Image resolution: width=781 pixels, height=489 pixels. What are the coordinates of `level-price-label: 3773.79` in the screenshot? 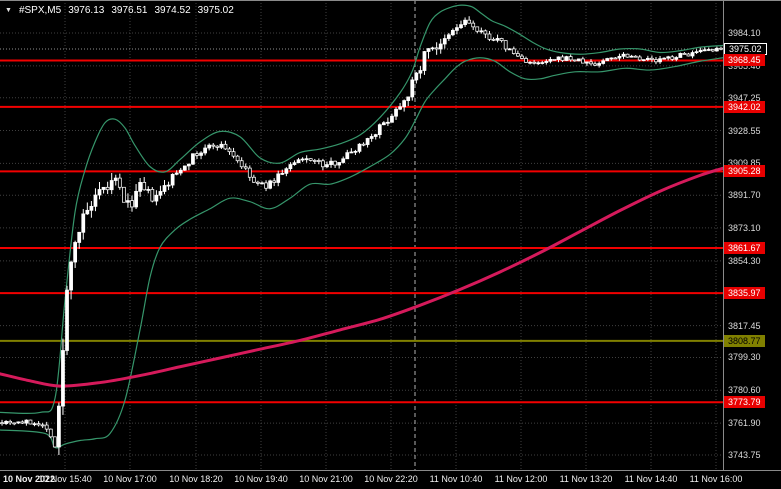 It's located at (744, 402).